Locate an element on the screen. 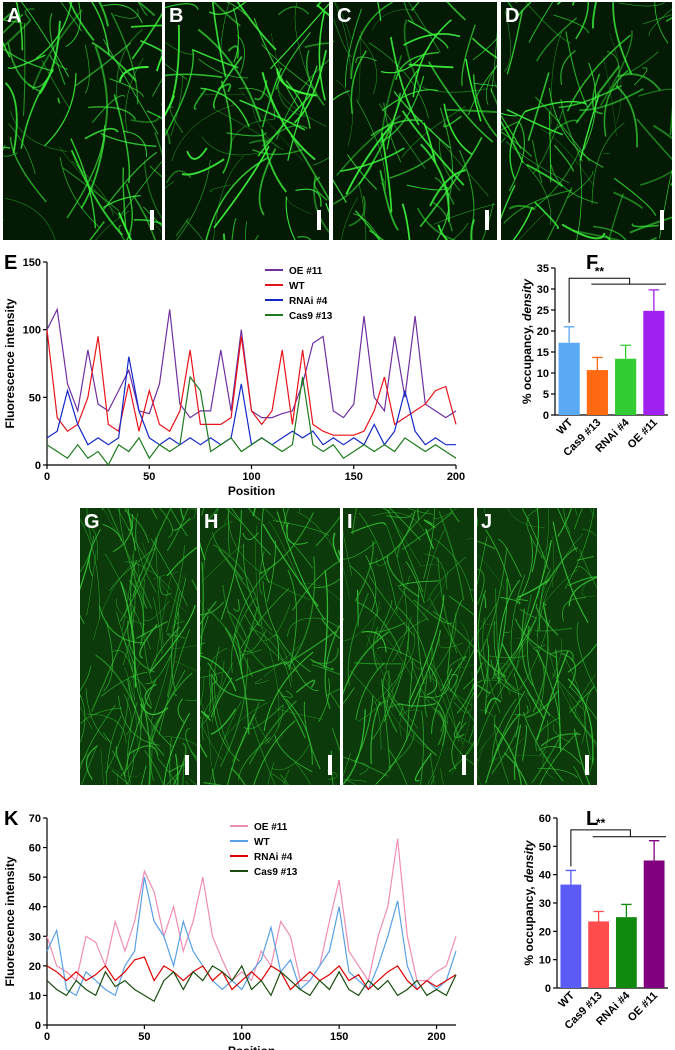  series-line is located at coordinates (251, 936).